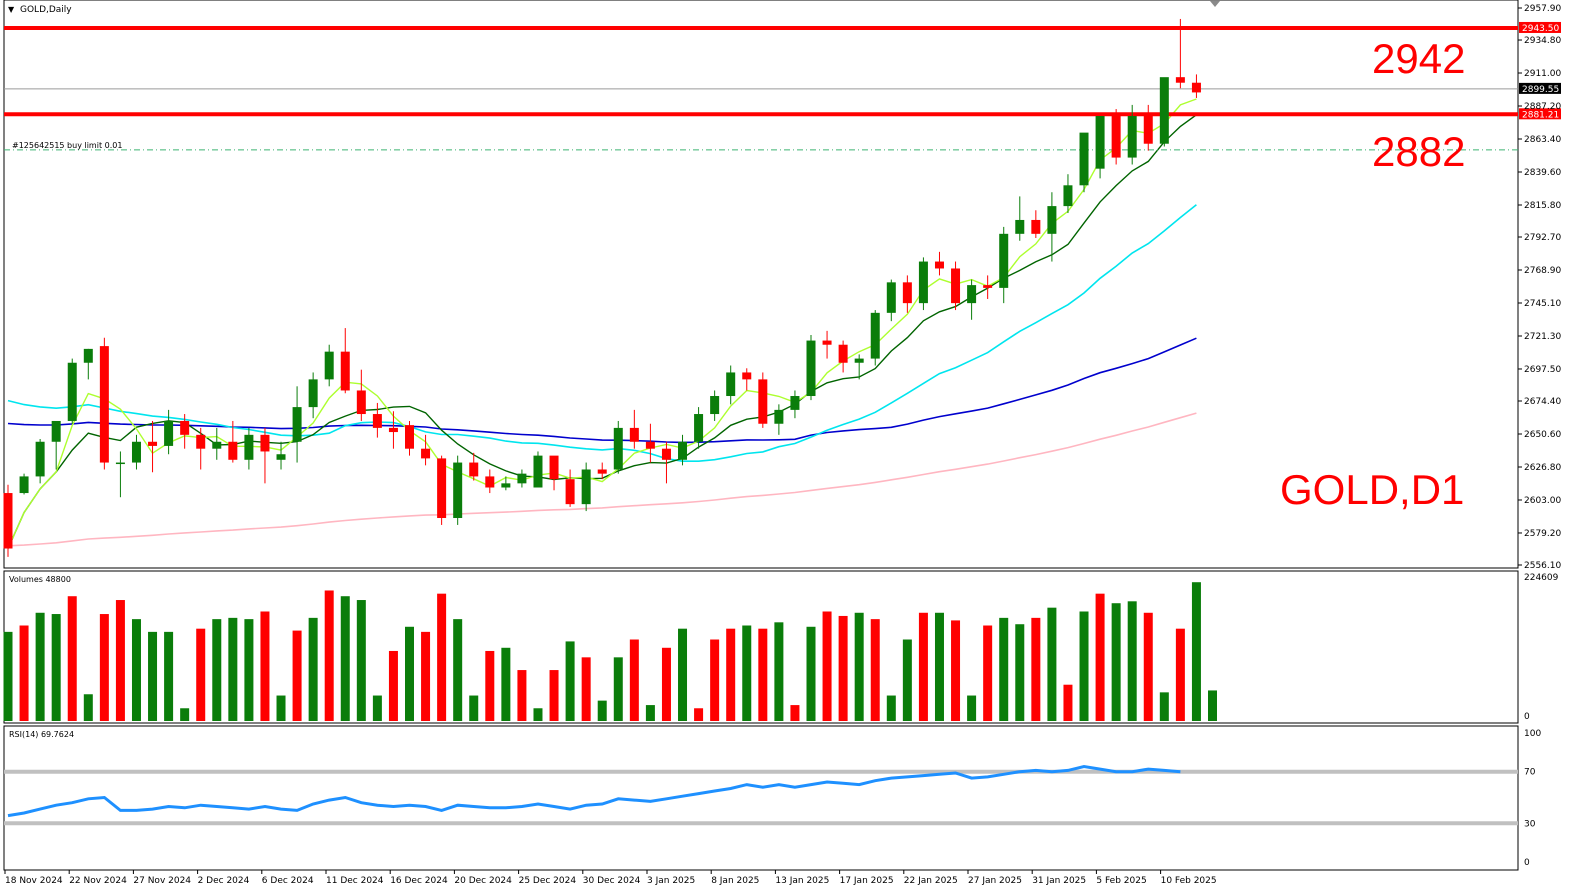  What do you see at coordinates (1215, 4) in the screenshot?
I see `chart-shift-marker-icon` at bounding box center [1215, 4].